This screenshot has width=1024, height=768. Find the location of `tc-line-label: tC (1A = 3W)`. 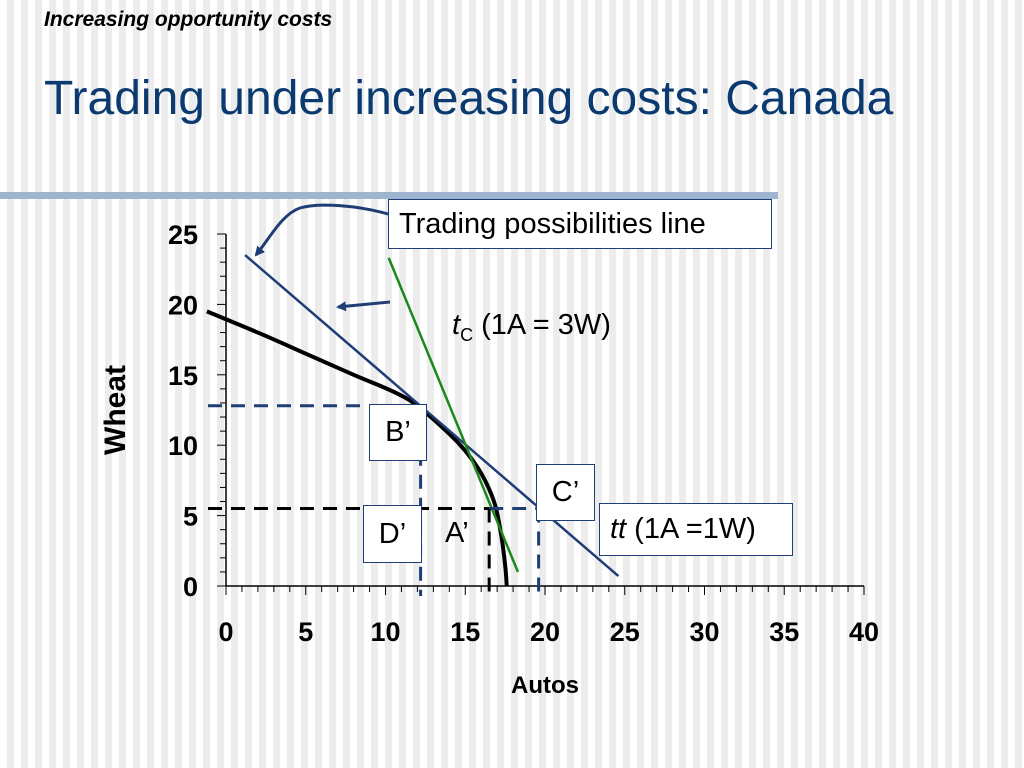

tc-line-label: tC (1A = 3W) is located at coordinates (531, 327).